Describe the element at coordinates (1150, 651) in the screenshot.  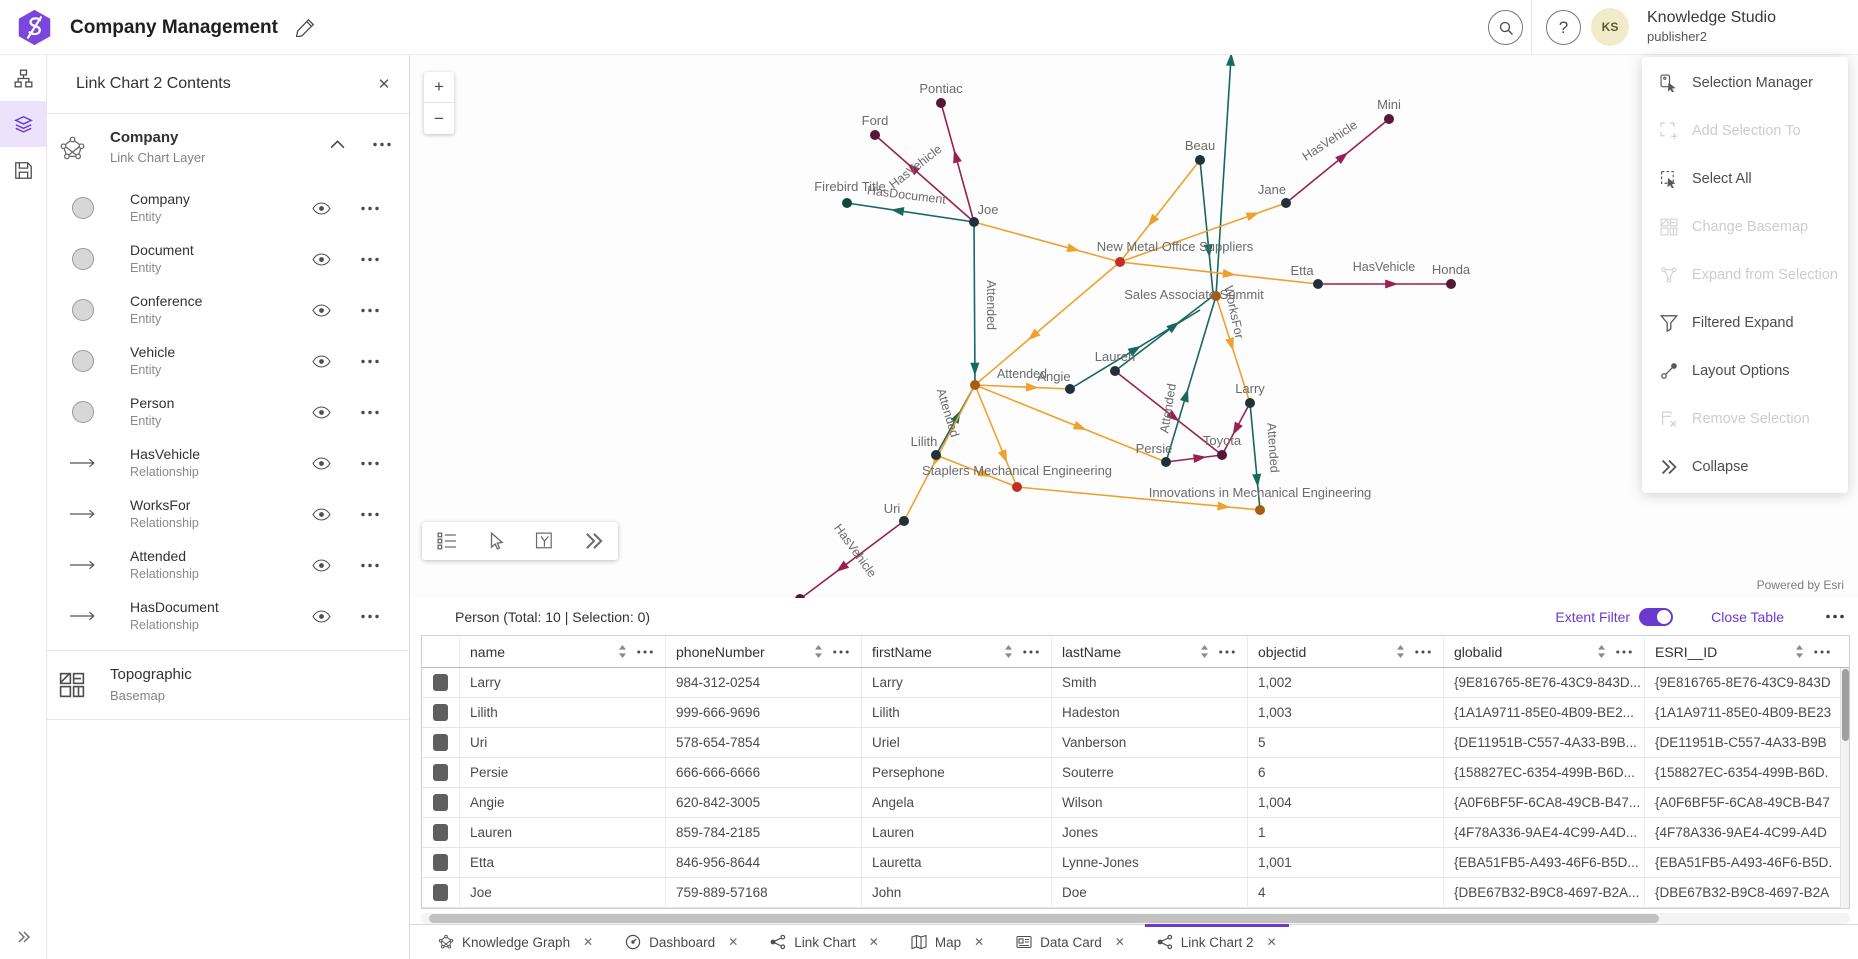
I see `column-header-lastName: lastName` at that location.